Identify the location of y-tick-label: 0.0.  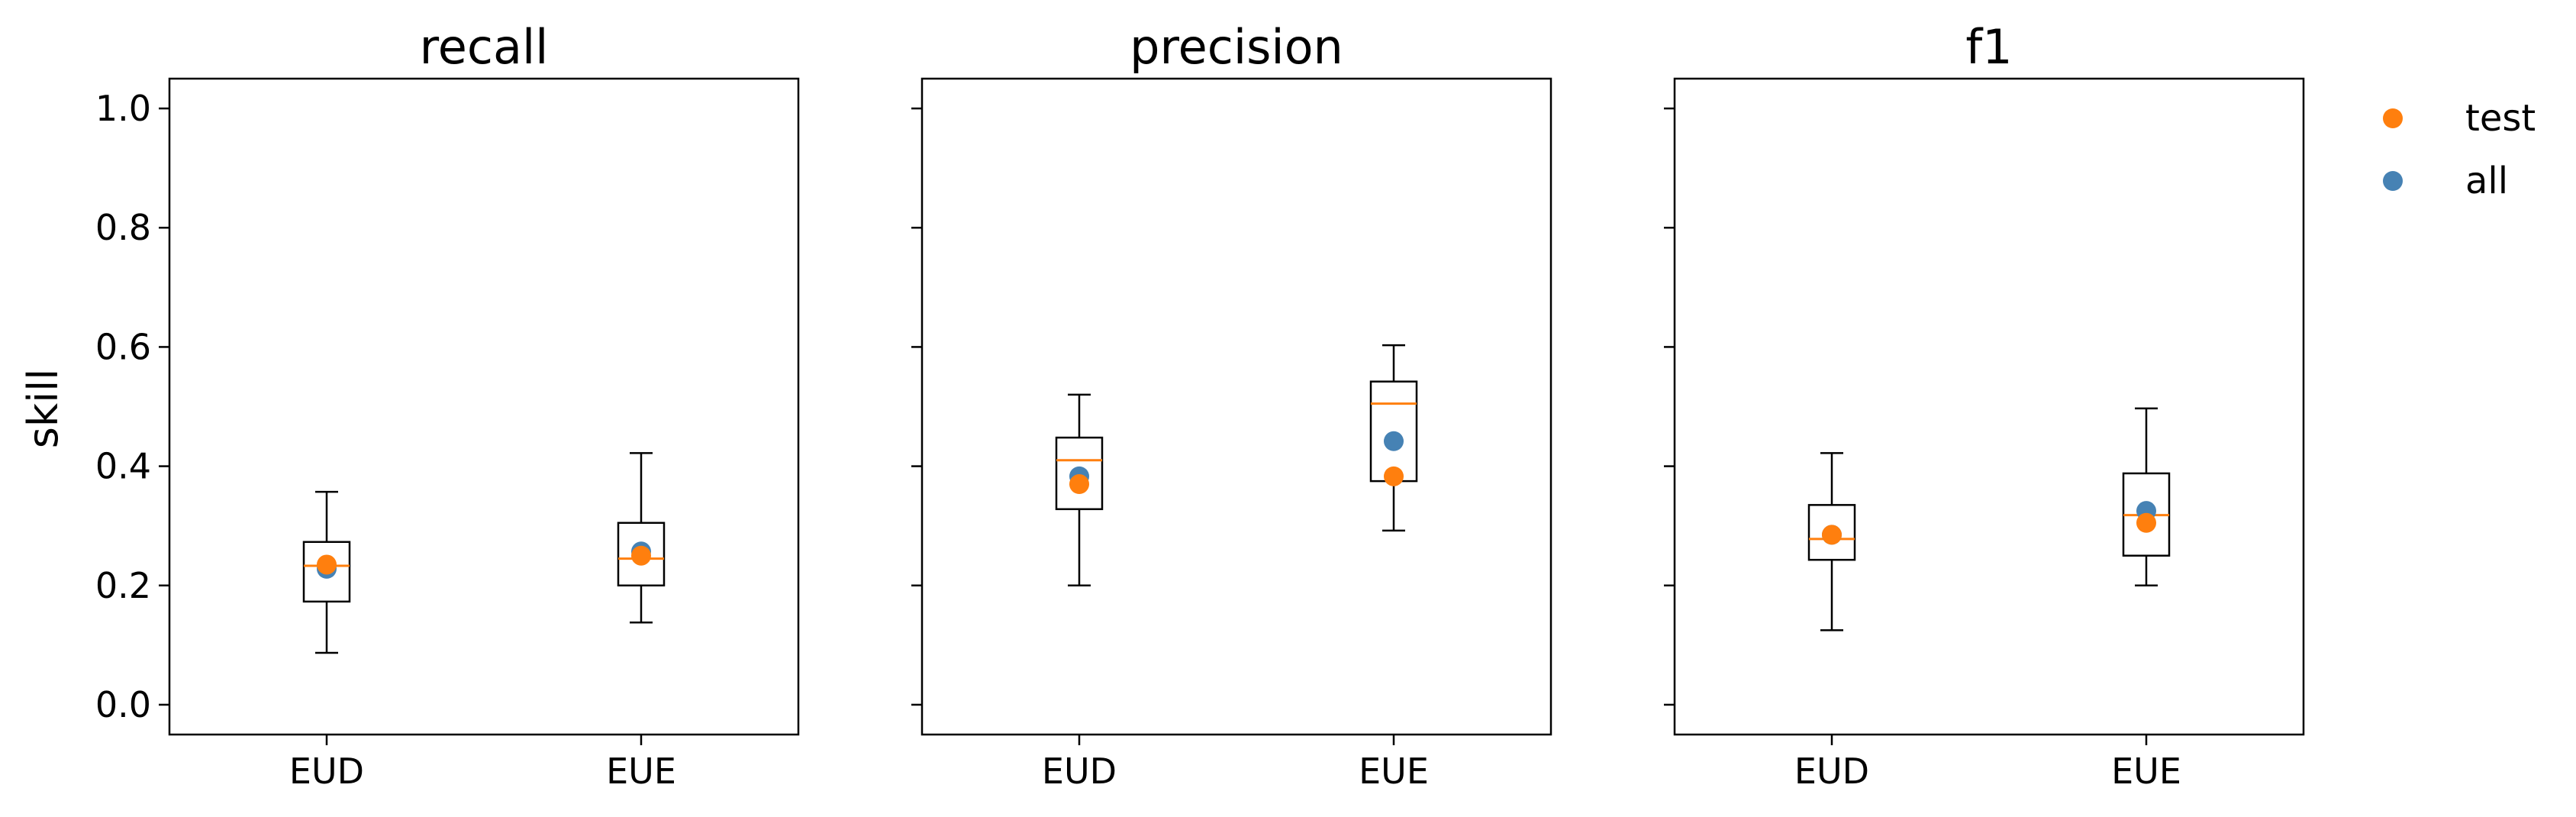
(123, 704).